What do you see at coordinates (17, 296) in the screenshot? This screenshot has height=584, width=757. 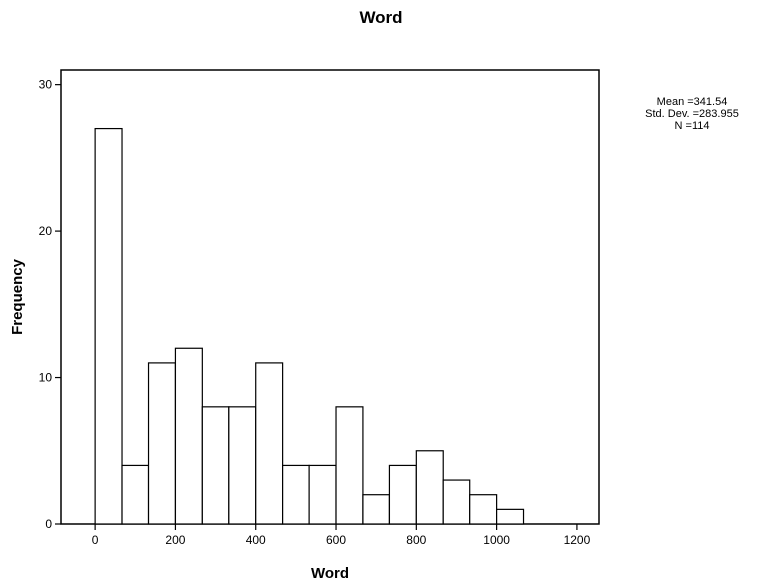 I see `y-axis-label: Frequency` at bounding box center [17, 296].